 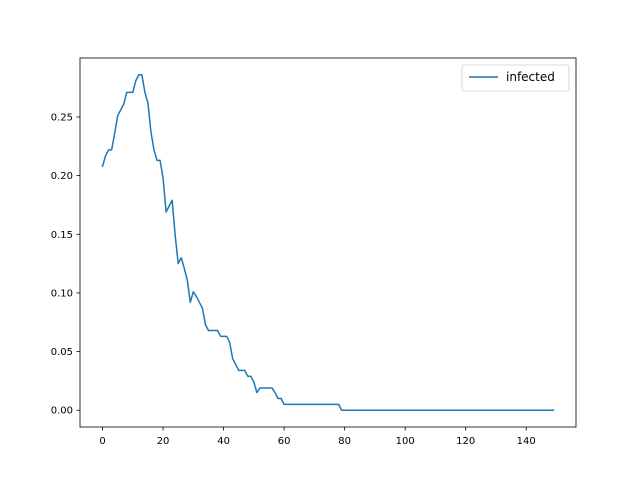 I want to click on x-tick-label: 60, so click(x=284, y=441).